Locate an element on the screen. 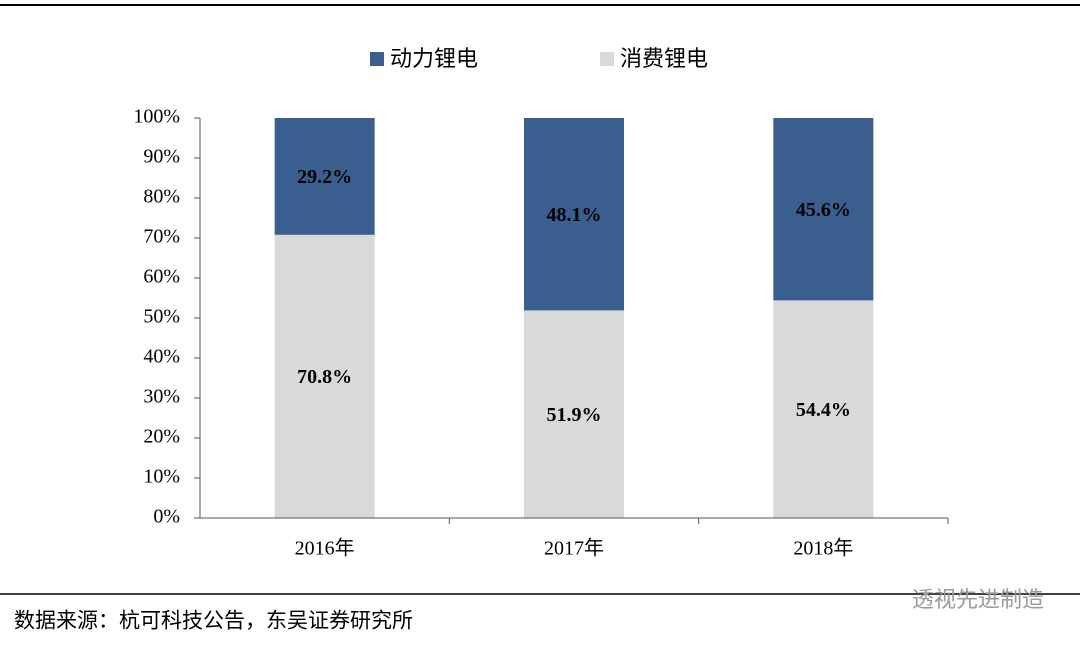  source-note: 数据来源：杭可科技公告，东吴证券研究所 is located at coordinates (213, 621).